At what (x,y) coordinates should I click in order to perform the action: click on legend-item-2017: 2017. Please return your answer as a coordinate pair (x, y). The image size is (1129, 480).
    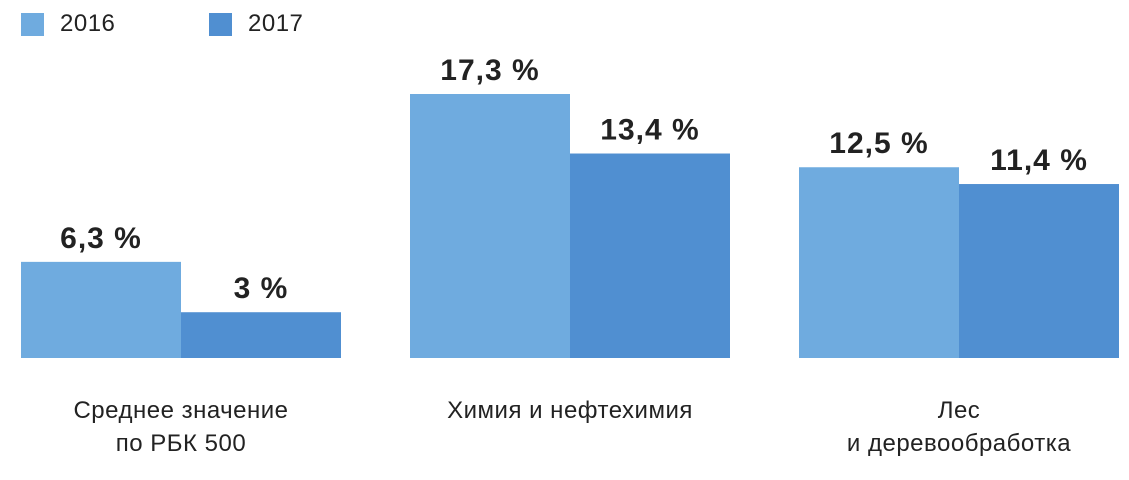
    Looking at the image, I should click on (256, 24).